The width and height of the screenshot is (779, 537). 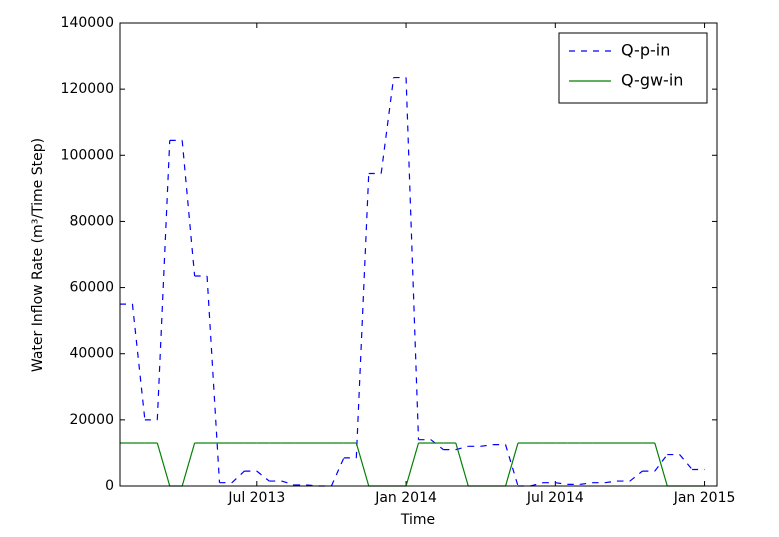 I want to click on legend-label: Q-gw-in, so click(x=652, y=80).